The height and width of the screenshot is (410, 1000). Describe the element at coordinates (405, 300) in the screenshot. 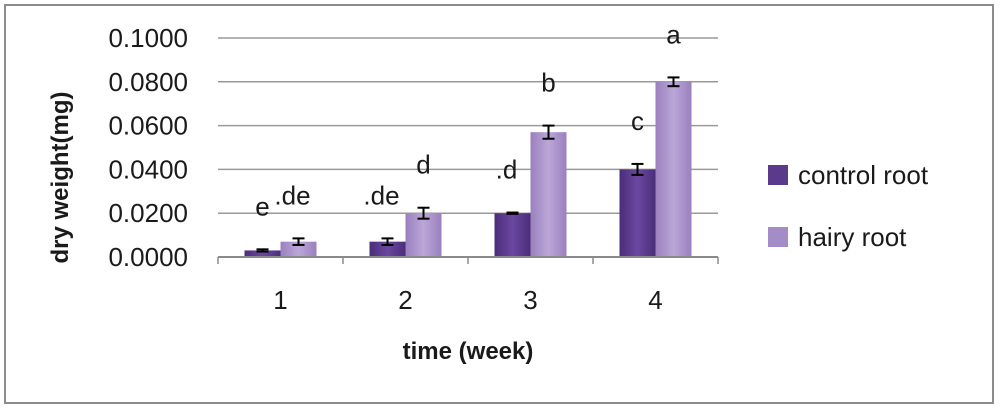

I see `x-tick-label: 2` at that location.